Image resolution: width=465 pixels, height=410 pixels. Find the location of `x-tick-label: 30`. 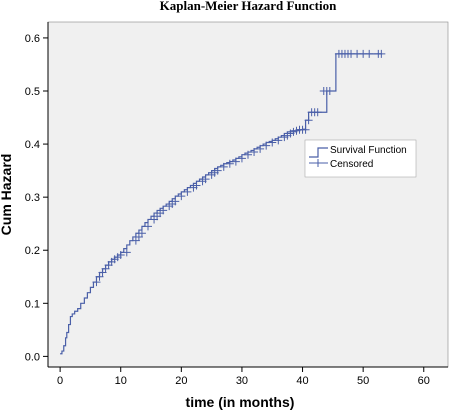

x-tick-label: 30 is located at coordinates (242, 381).